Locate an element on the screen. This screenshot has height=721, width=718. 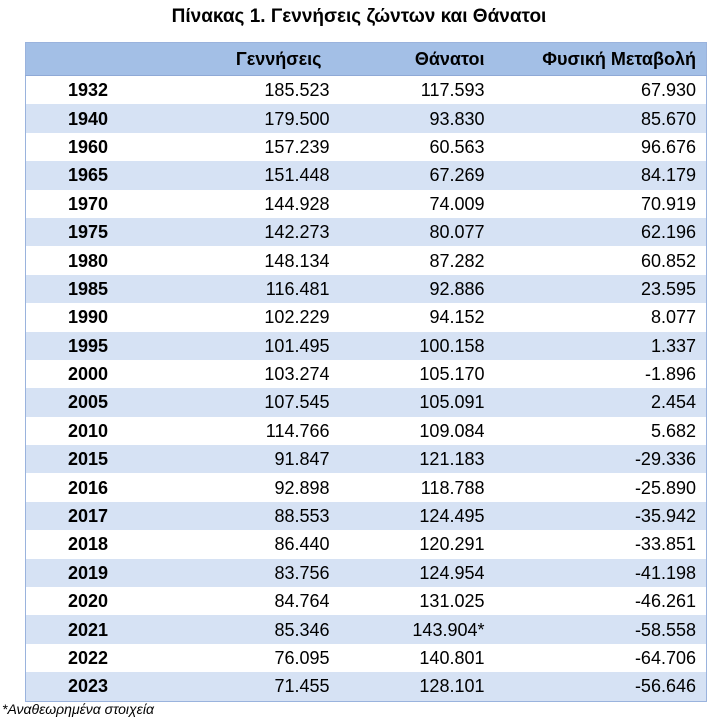
table-row: 1980 148.134 87.282 60.852 is located at coordinates (366, 260).